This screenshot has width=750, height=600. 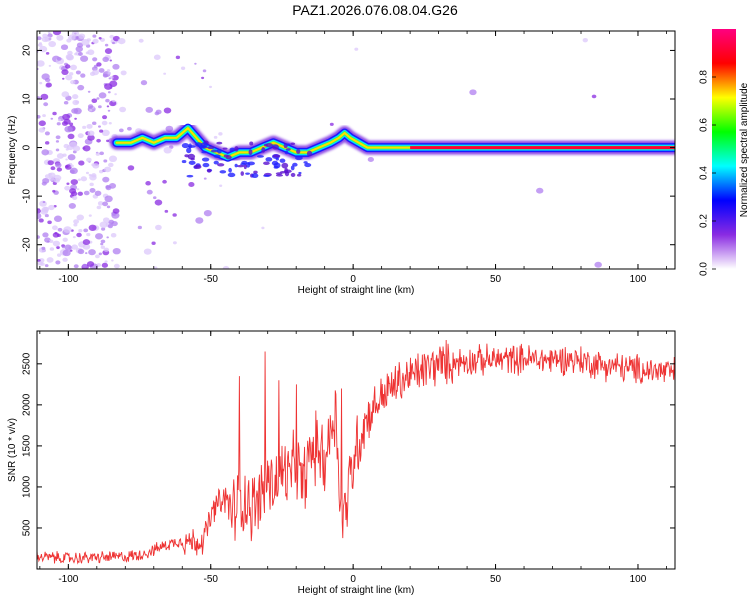 I want to click on spectrogram-ridge, so click(x=392, y=150).